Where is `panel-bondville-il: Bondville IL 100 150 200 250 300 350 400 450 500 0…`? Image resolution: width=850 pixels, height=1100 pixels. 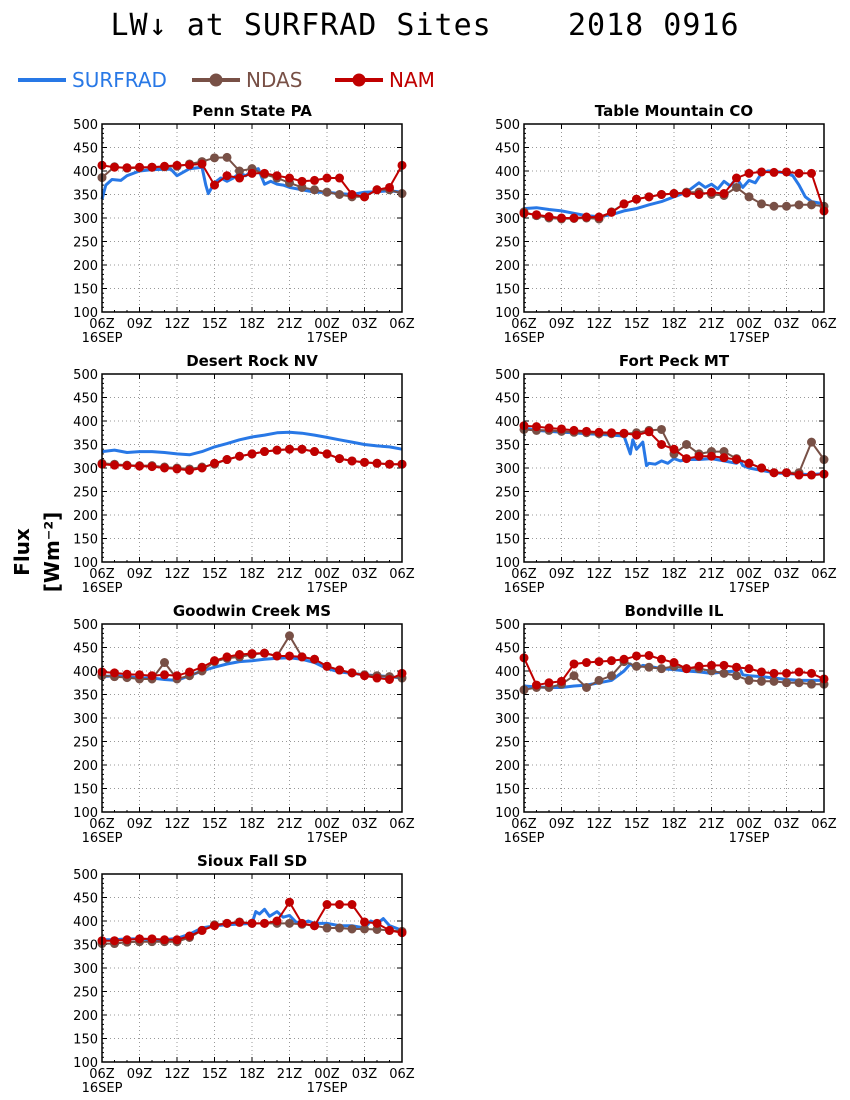
panel-bondville-il: Bondville IL 100 150 200 250 300 350 400 450 500 0… is located at coordinates (666, 724).